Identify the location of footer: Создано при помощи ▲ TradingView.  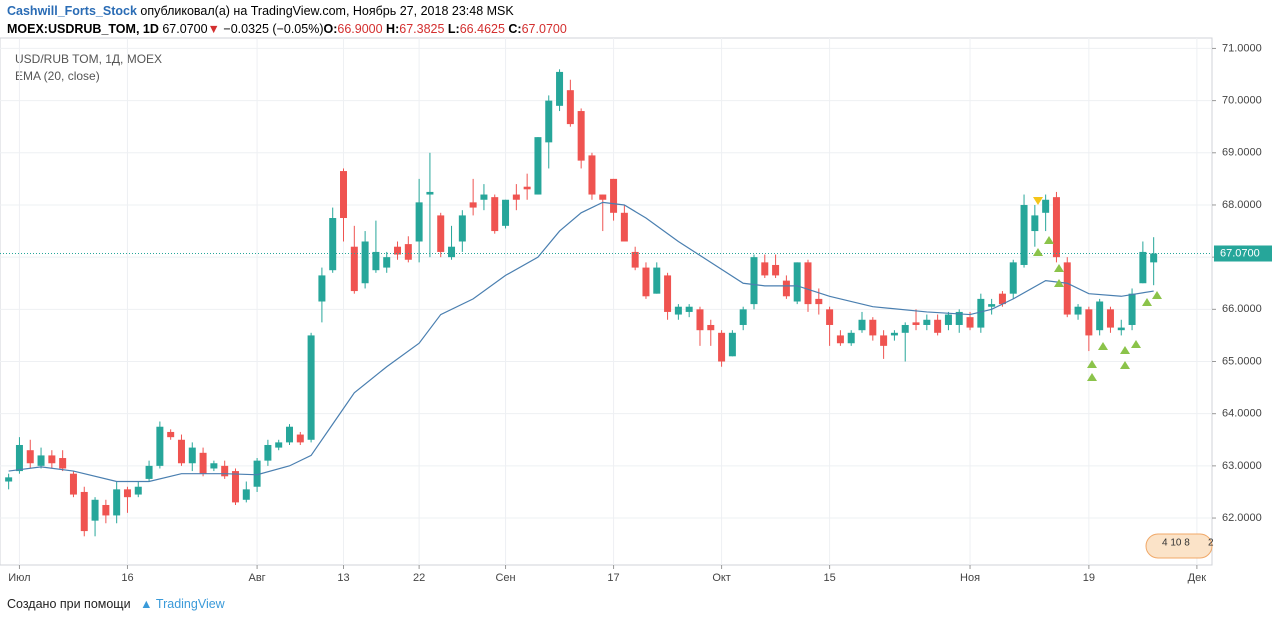
(116, 604).